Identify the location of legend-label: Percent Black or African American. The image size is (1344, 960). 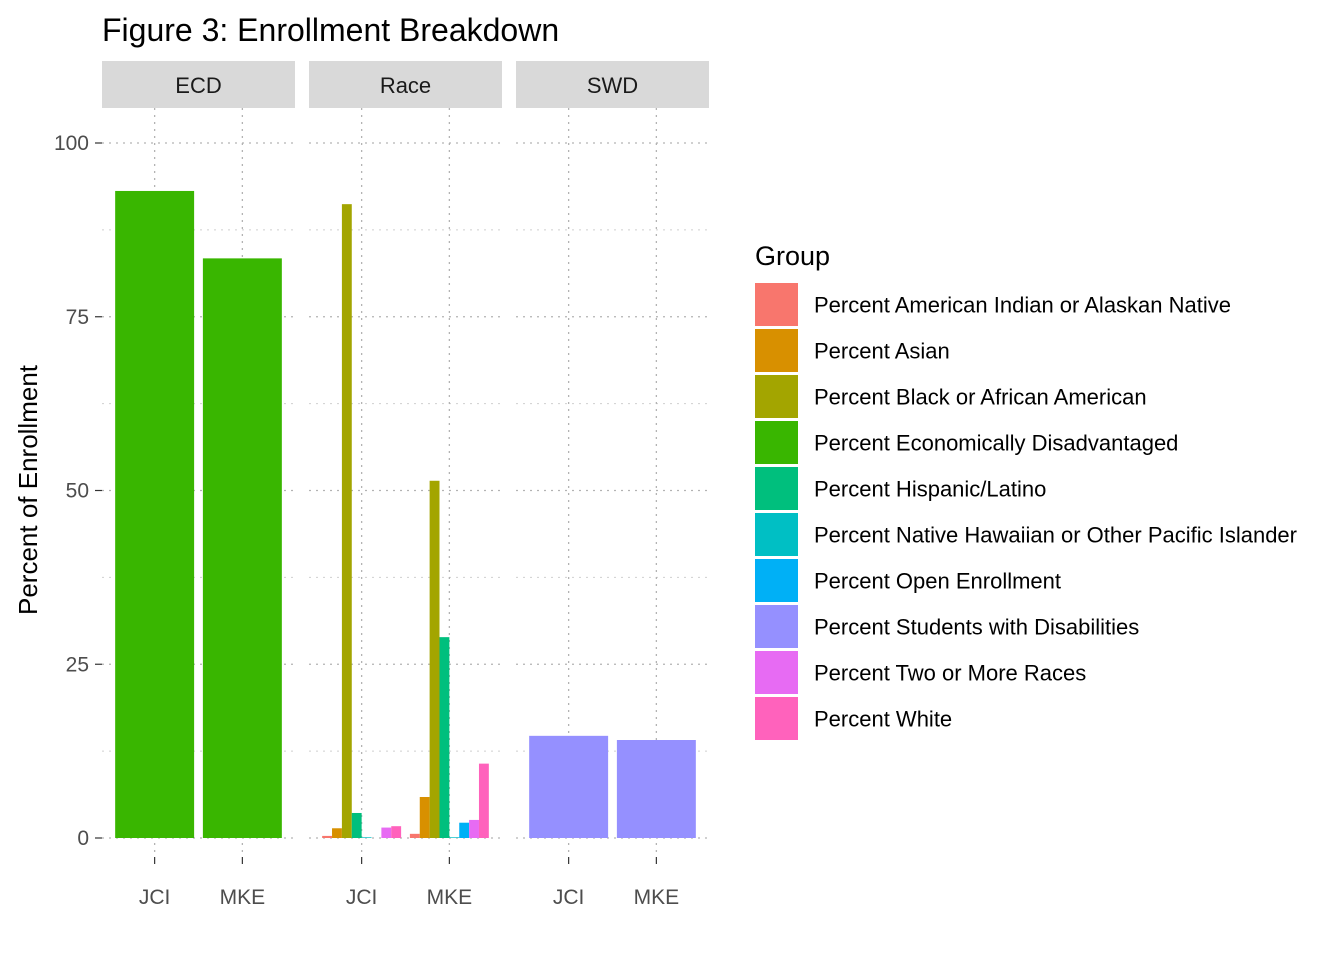
(980, 397).